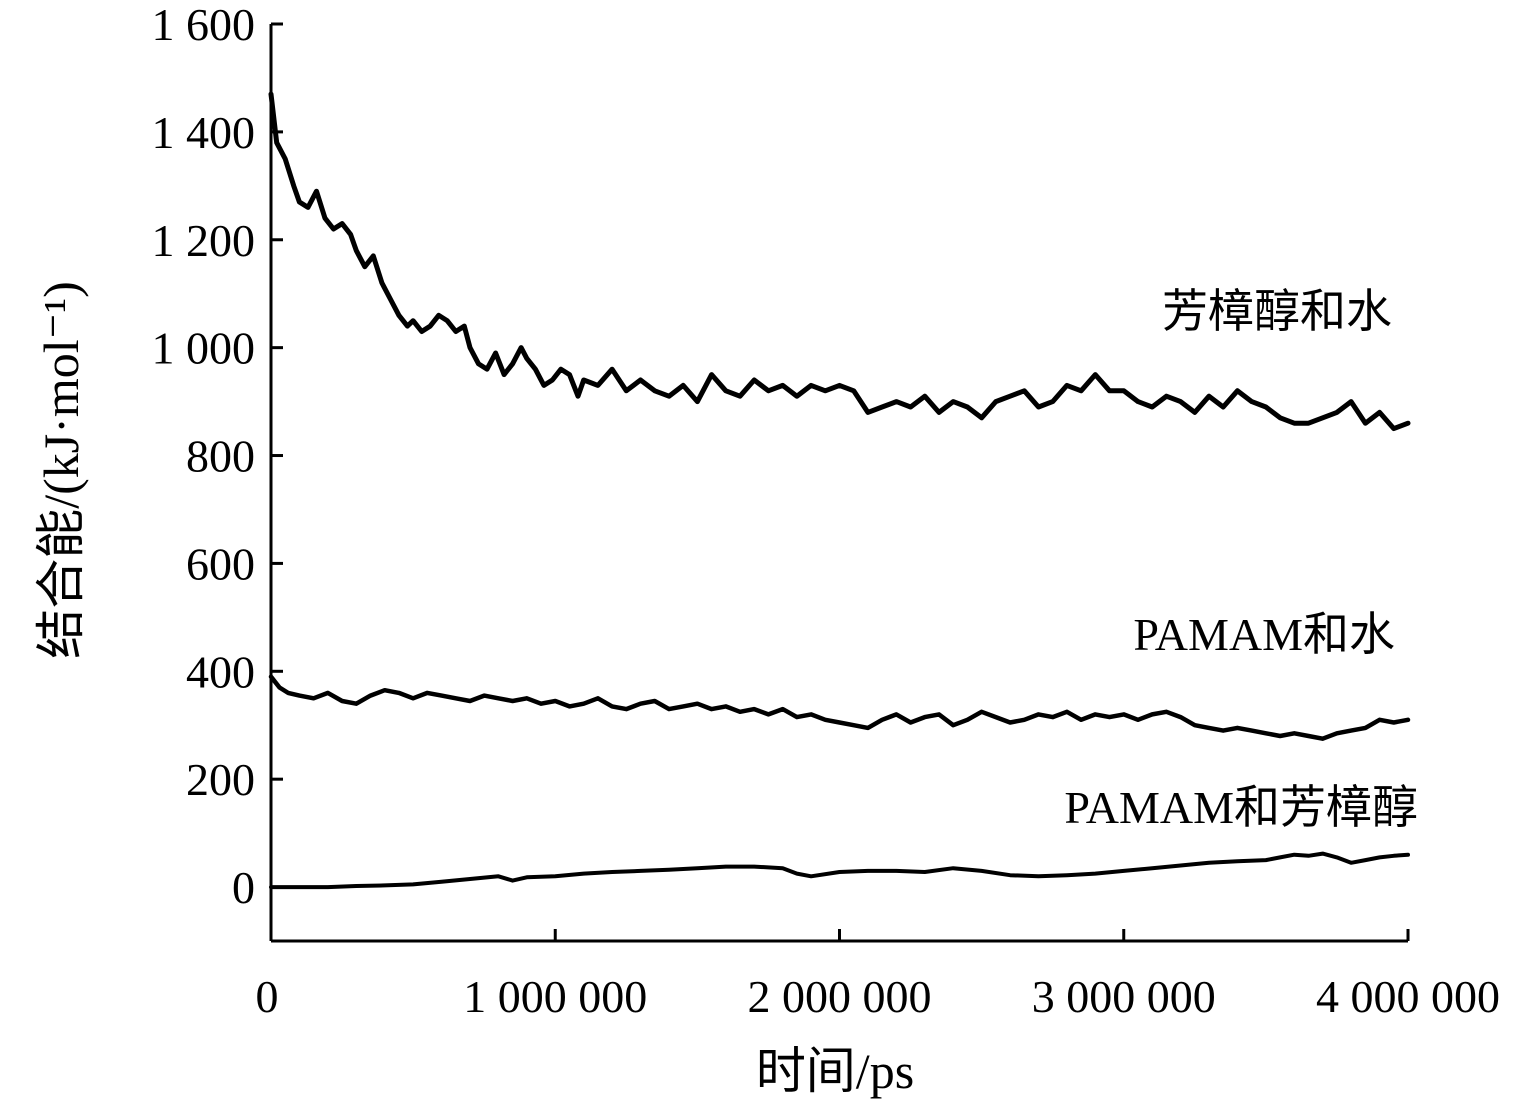 The width and height of the screenshot is (1523, 1109). I want to click on series-label-pamam-water: PAMAM和水, so click(1264, 634).